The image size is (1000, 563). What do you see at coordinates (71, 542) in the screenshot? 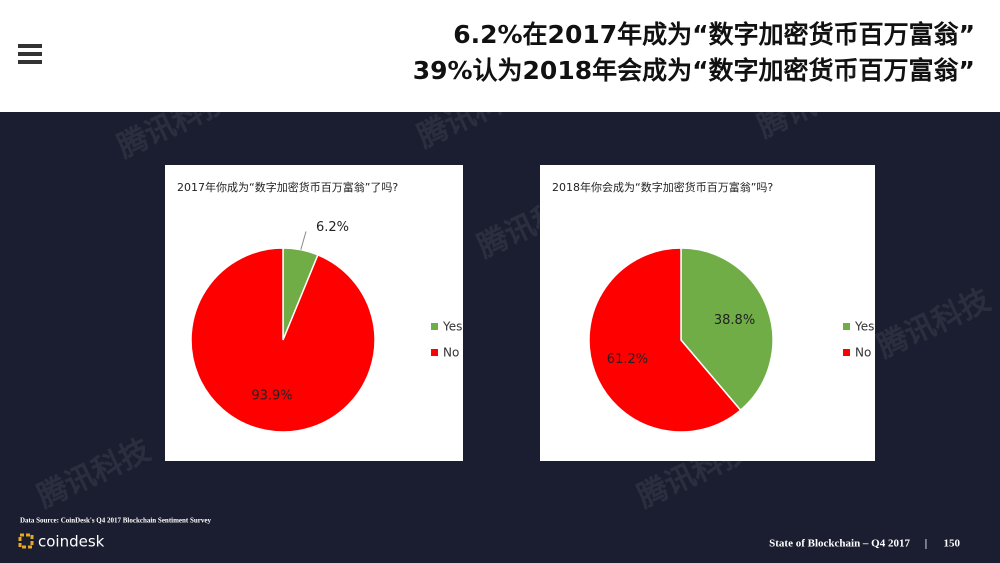
I see `logo-text: coindesk` at bounding box center [71, 542].